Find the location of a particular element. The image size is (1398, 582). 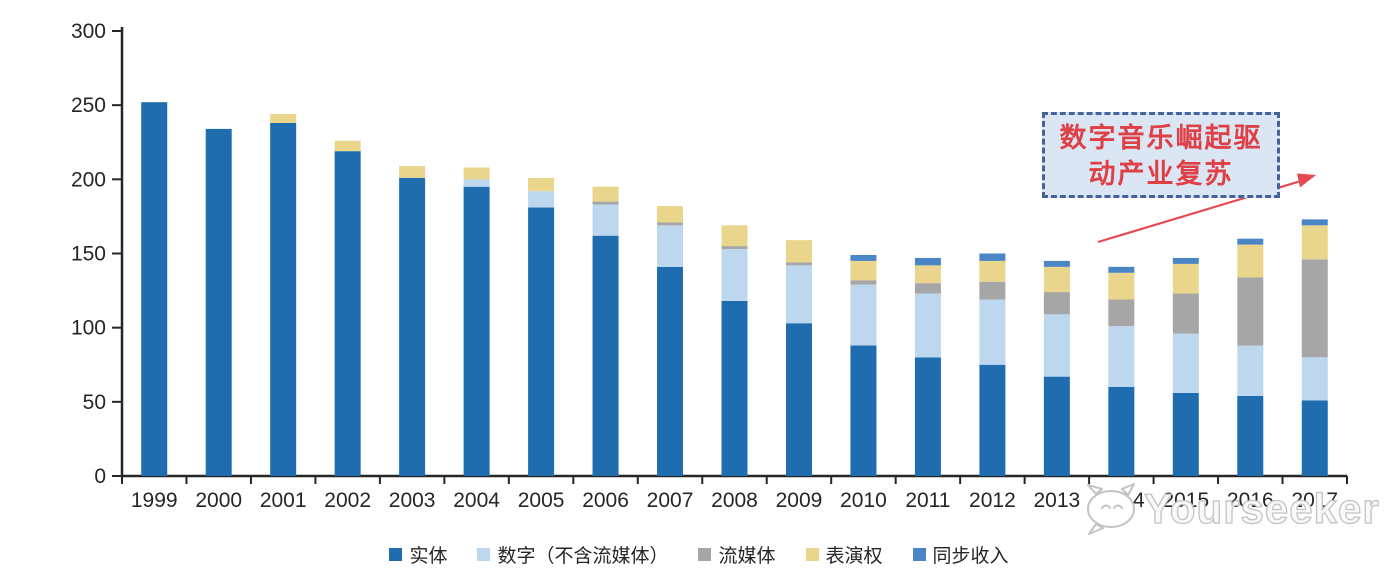

x-axis-label: 2015 is located at coordinates (1185, 500).